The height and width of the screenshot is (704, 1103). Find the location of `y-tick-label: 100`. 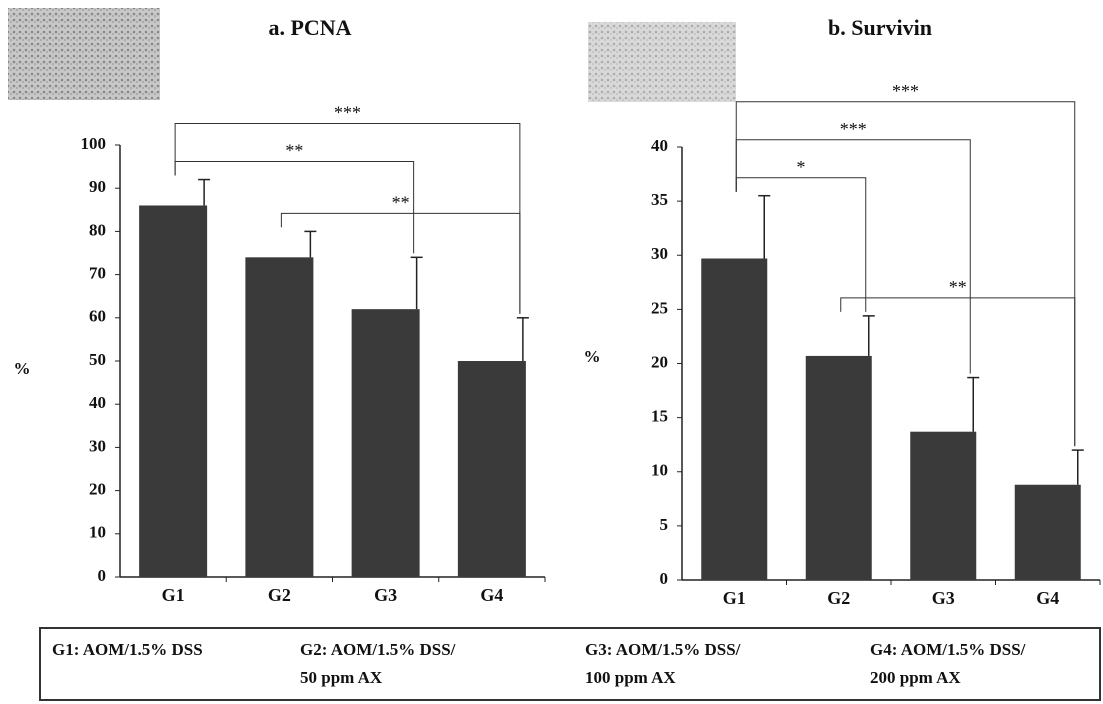

y-tick-label: 100 is located at coordinates (94, 143).